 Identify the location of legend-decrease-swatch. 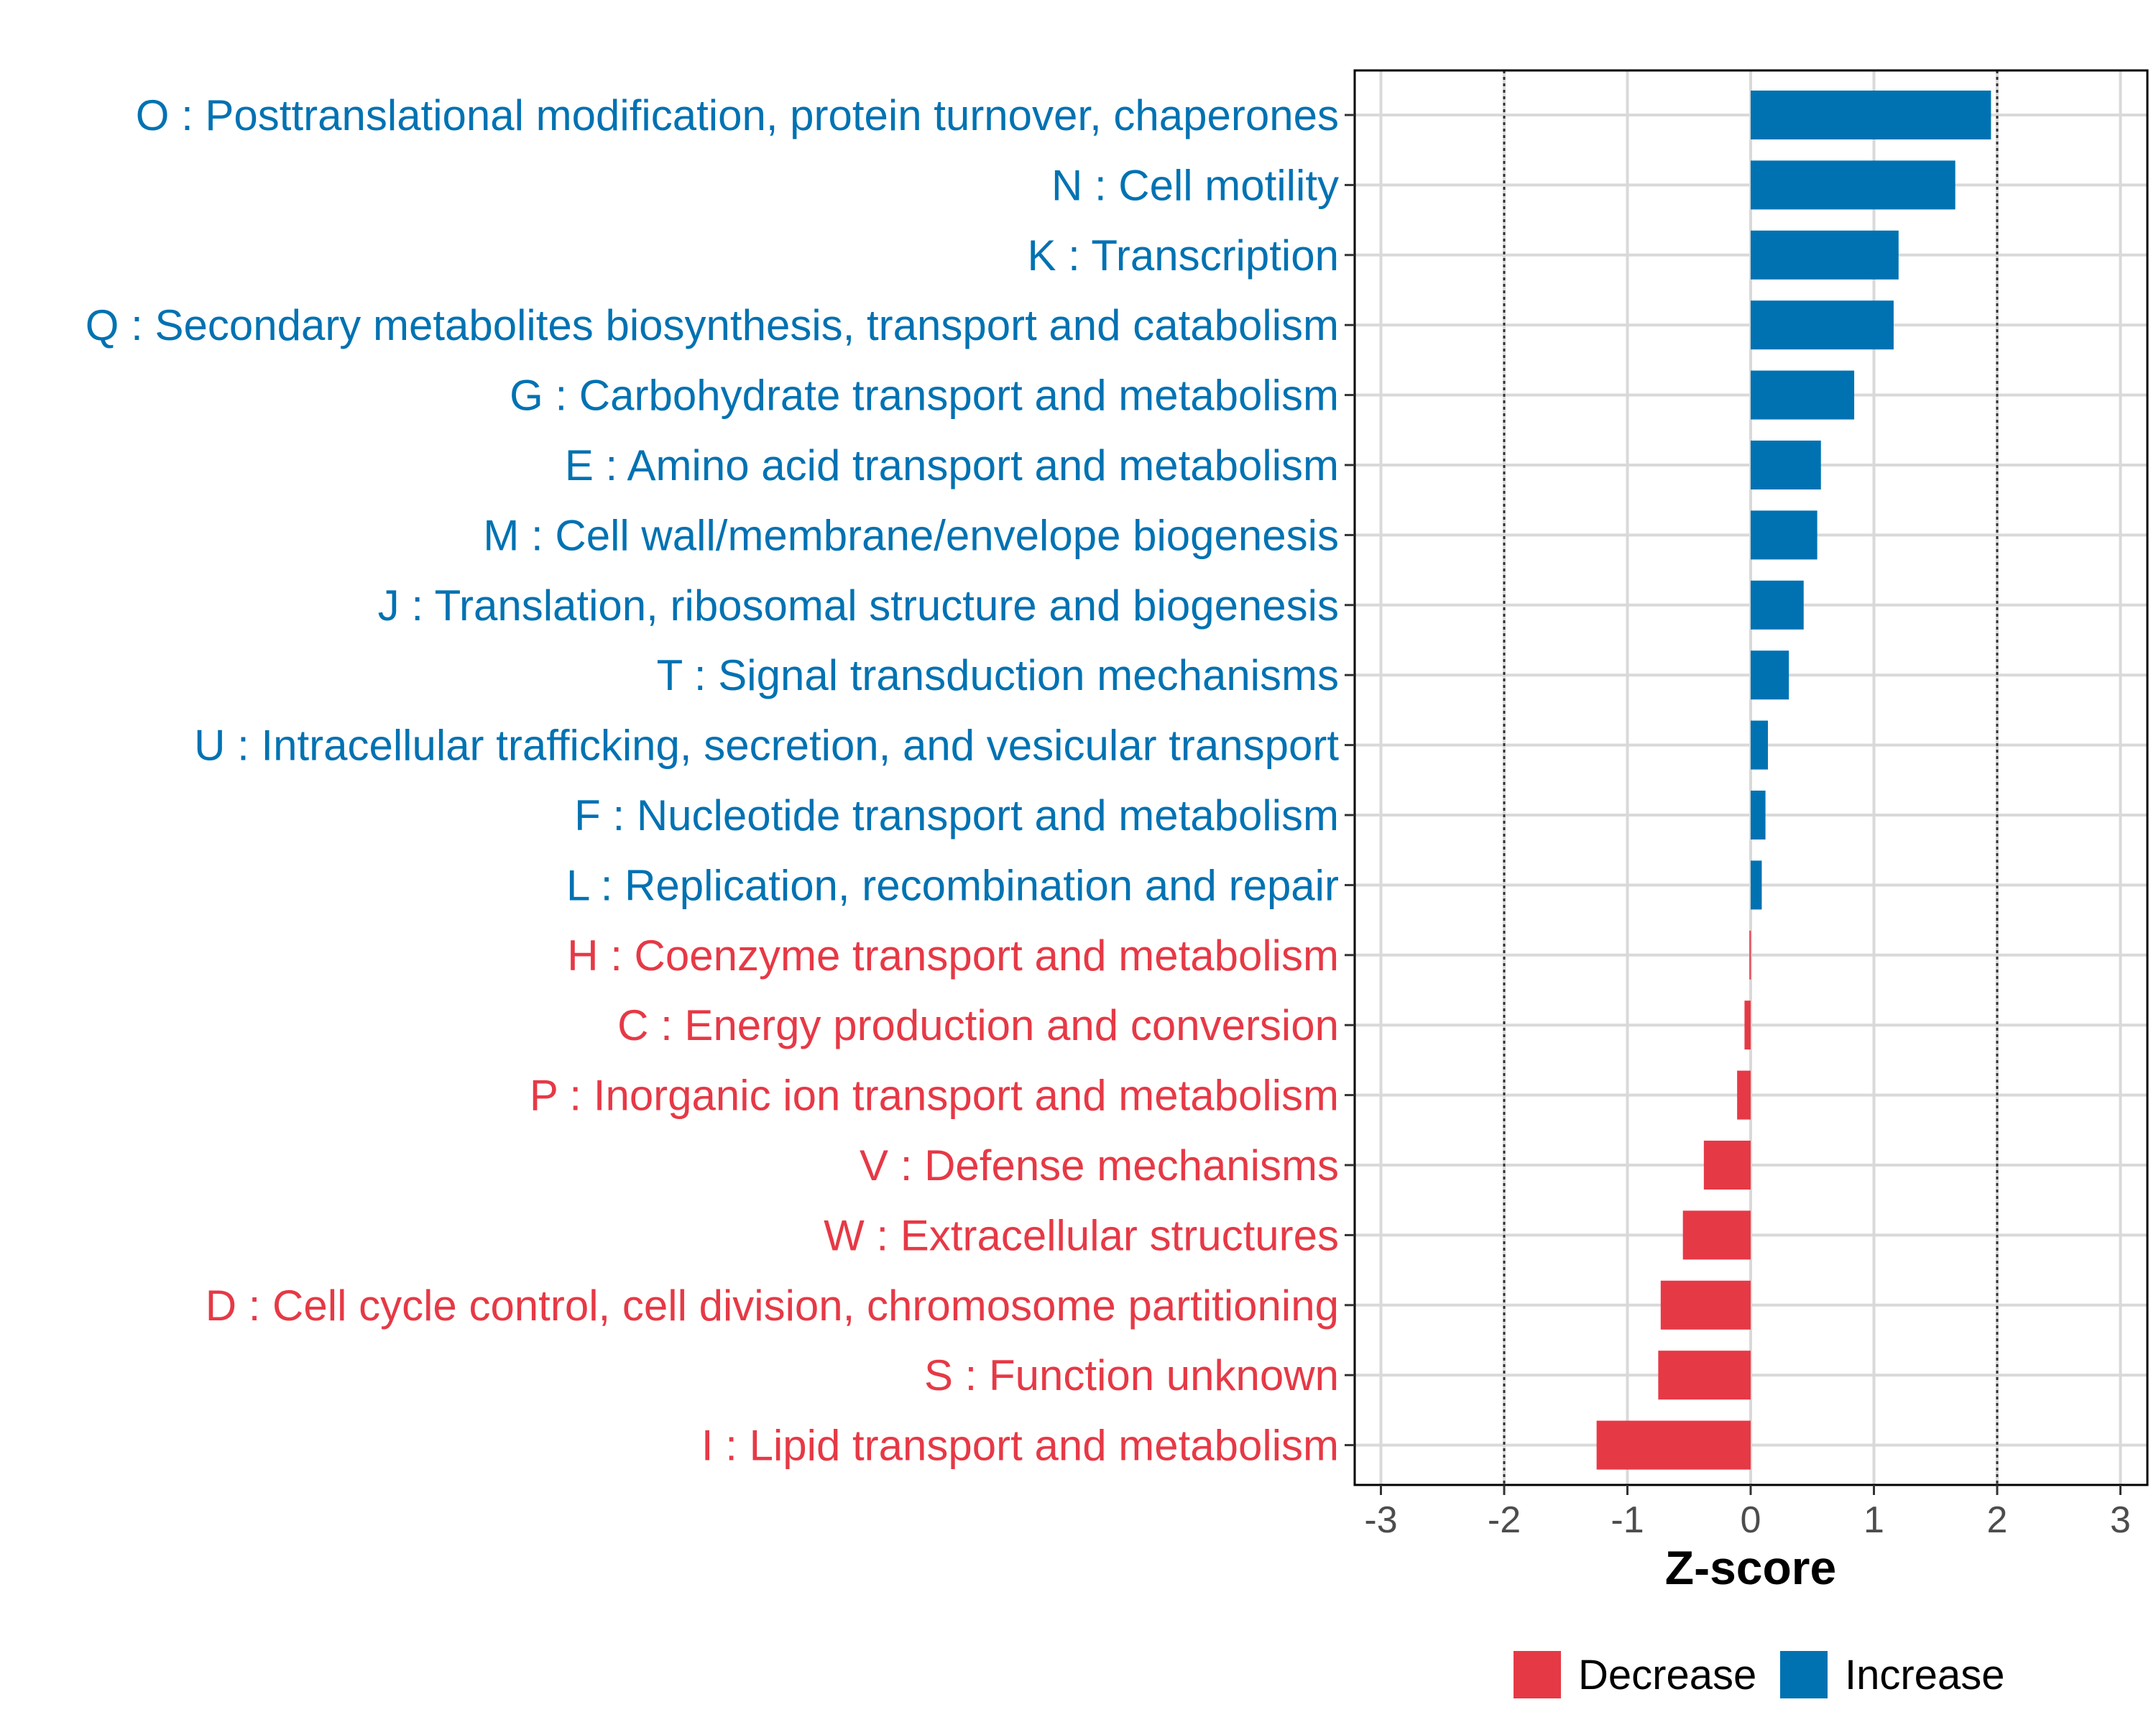
(1538, 1674).